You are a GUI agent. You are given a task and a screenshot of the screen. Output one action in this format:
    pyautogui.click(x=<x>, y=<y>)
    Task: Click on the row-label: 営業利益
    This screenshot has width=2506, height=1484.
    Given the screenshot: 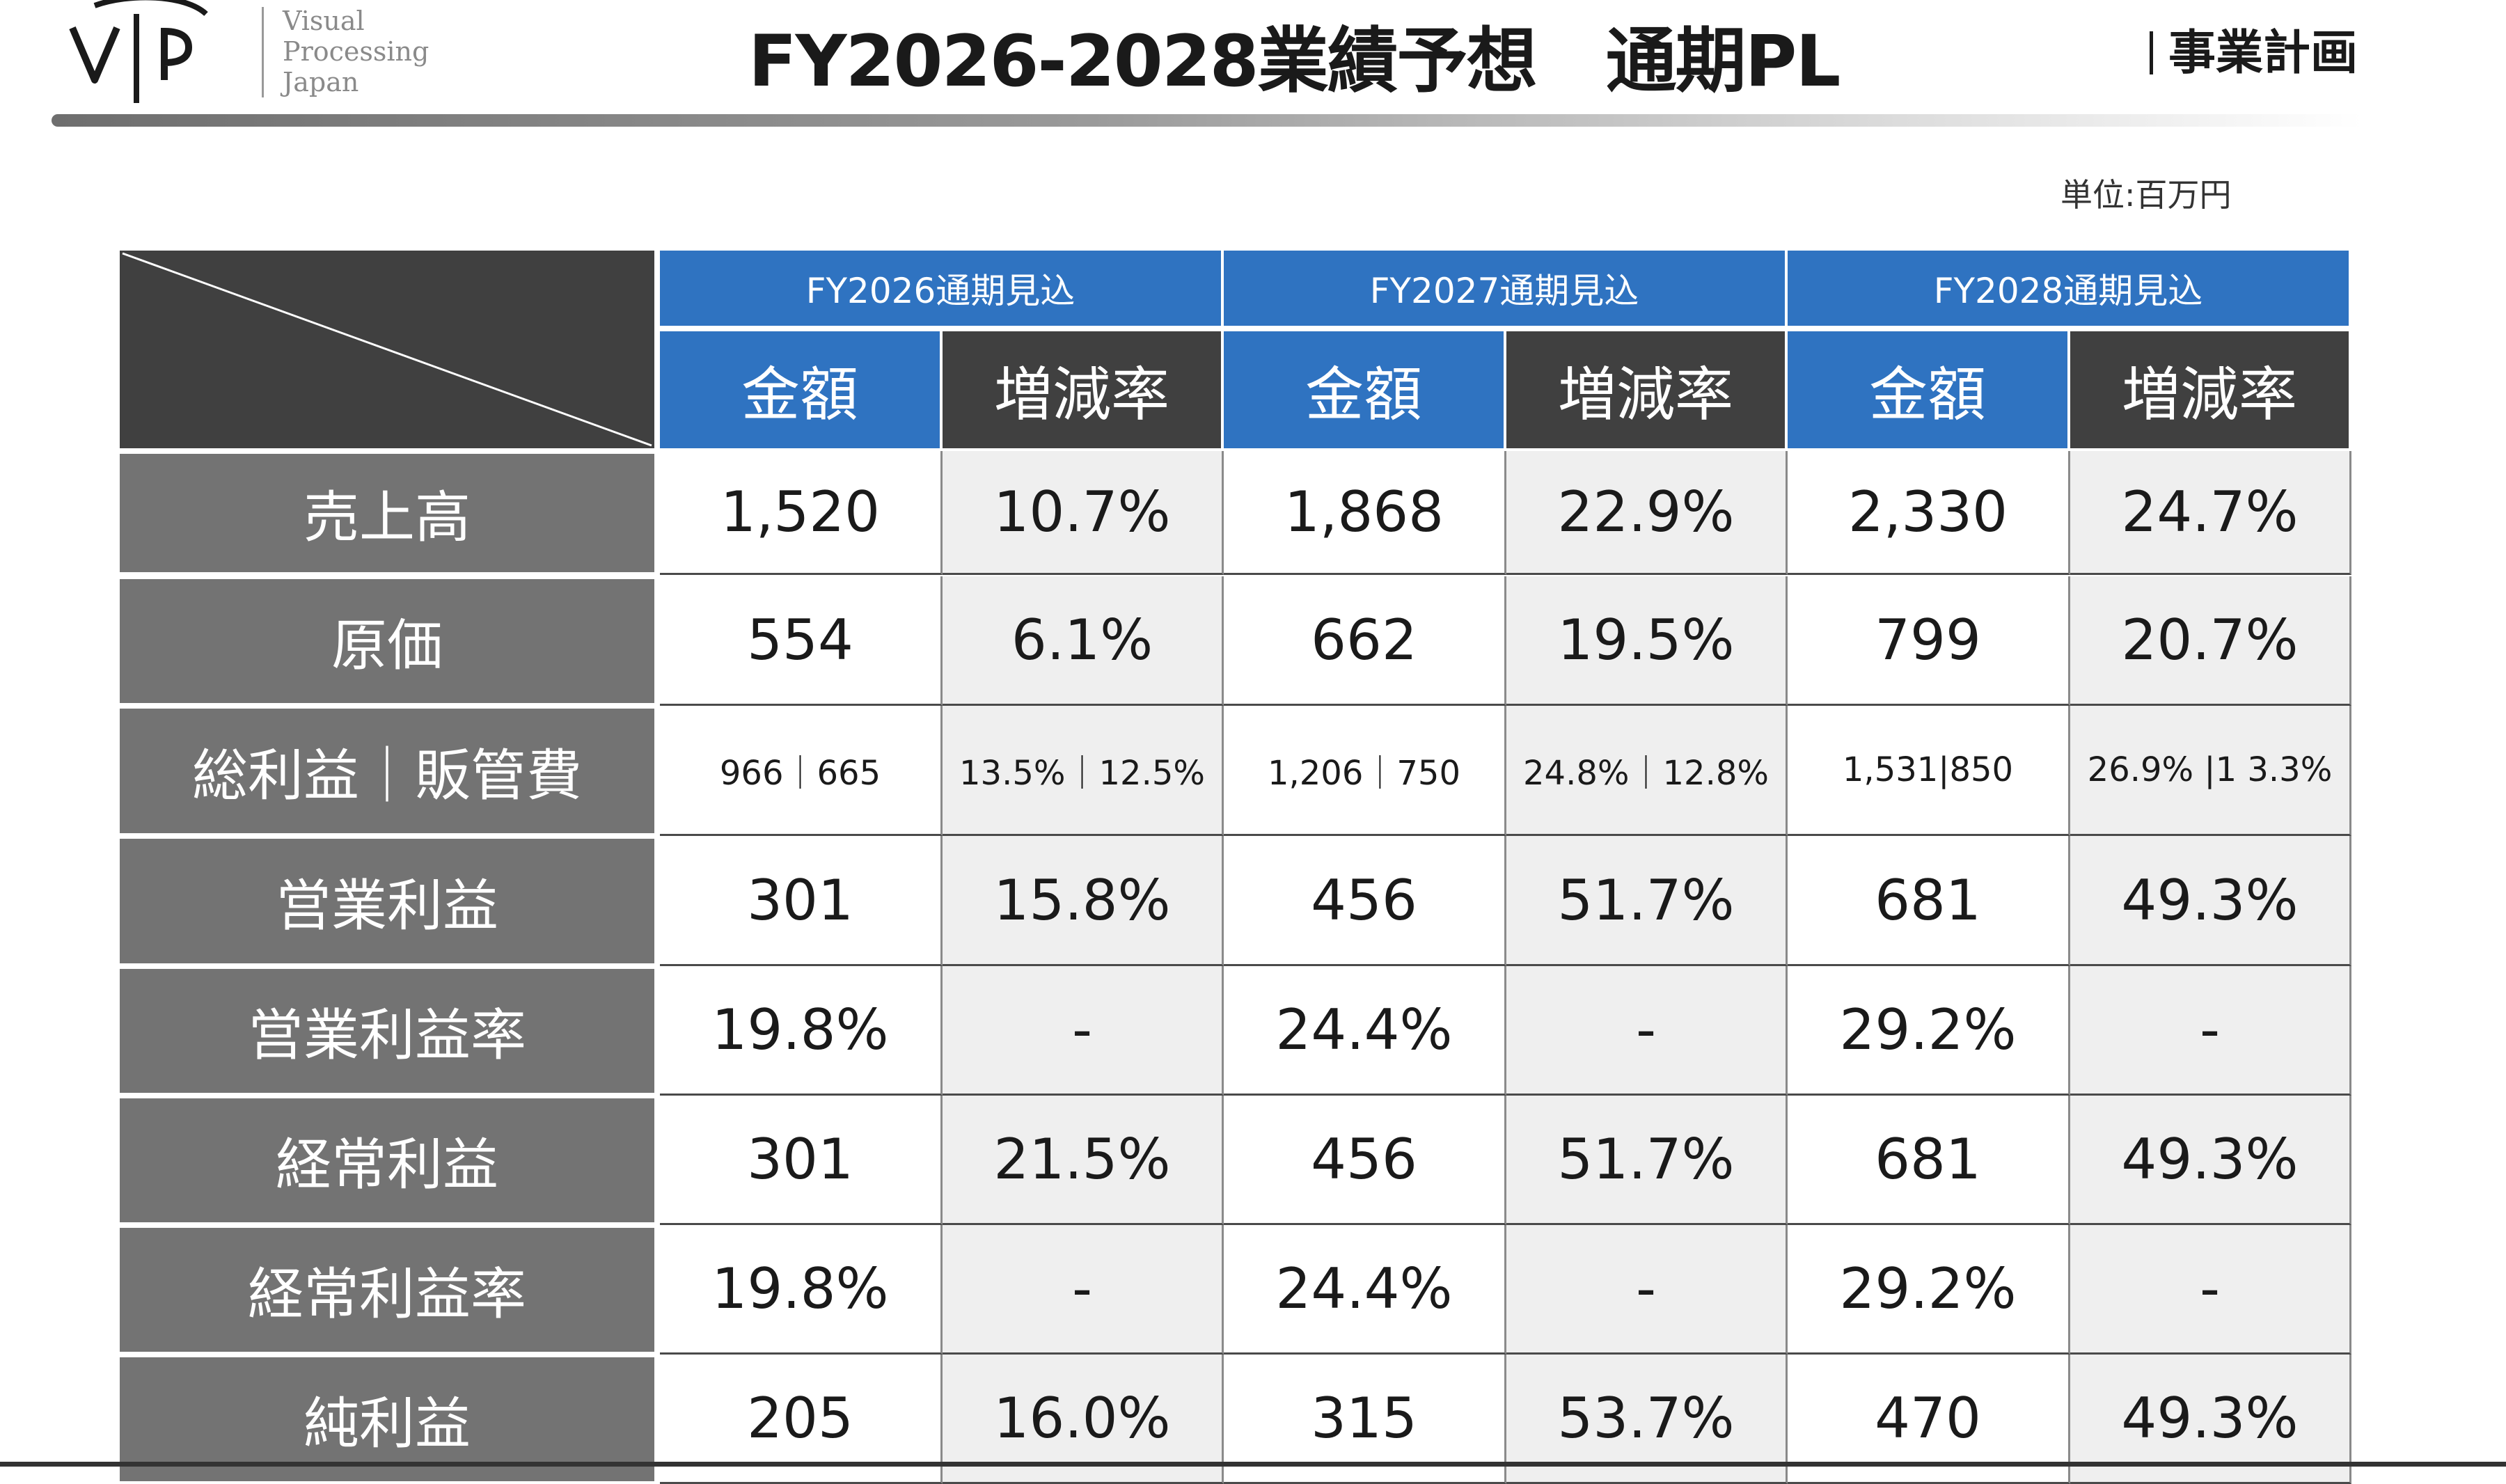 What is the action you would take?
    pyautogui.click(x=387, y=901)
    